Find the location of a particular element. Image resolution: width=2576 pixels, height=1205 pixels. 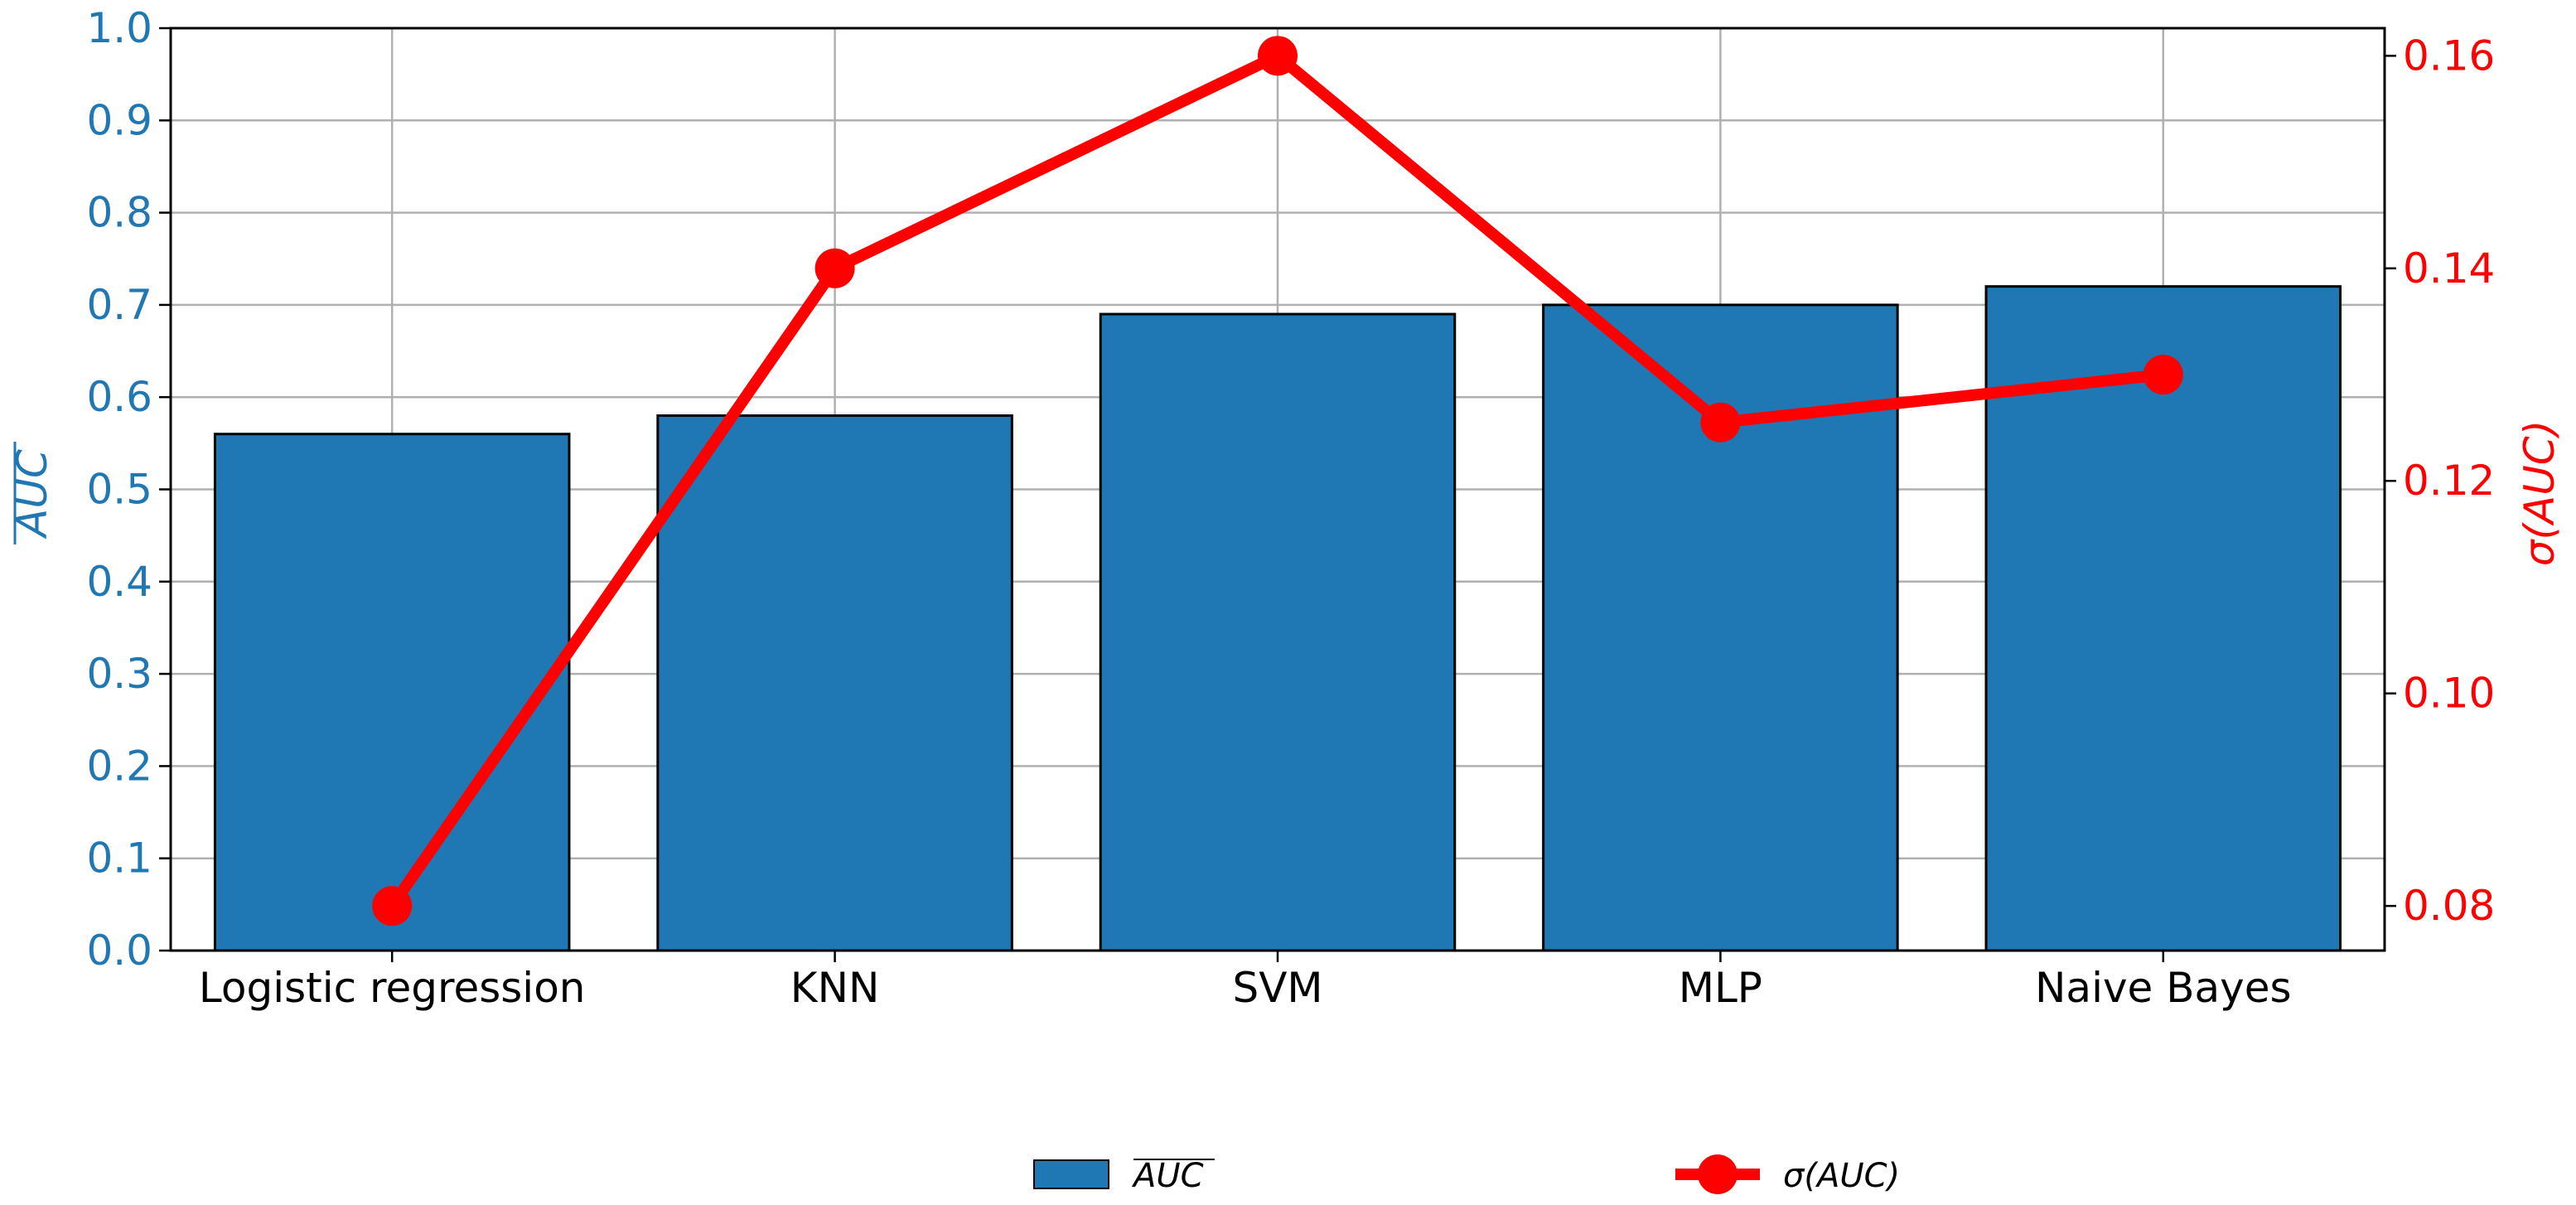

x-tick-label: KNN is located at coordinates (835, 988).